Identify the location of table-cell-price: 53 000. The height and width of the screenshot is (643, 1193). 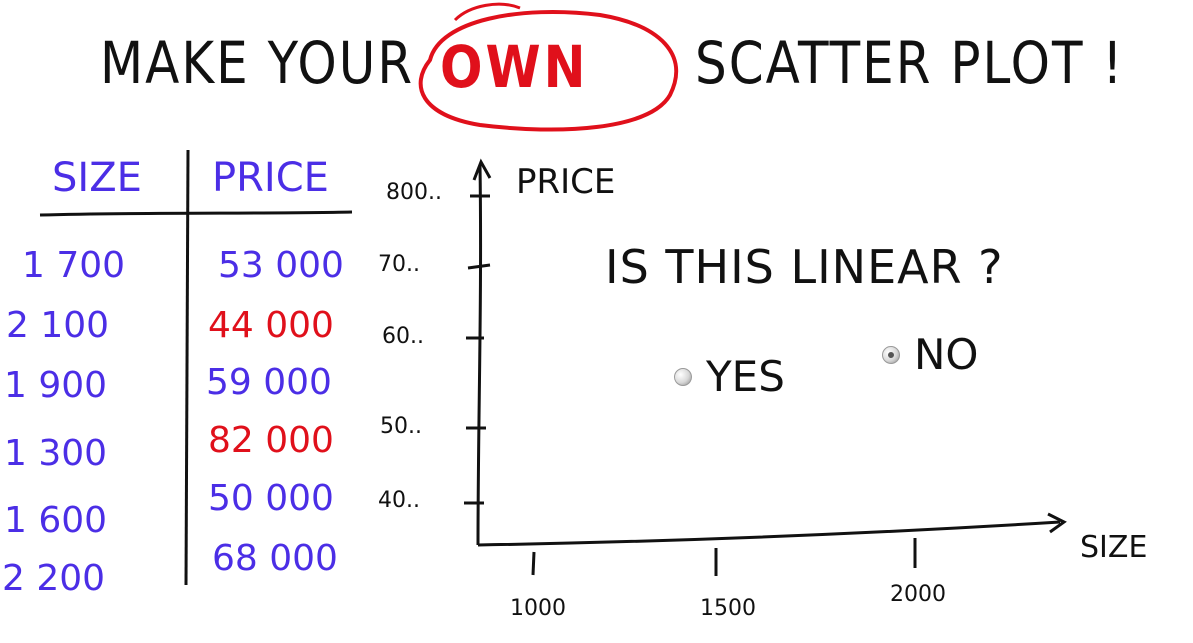
(281, 265).